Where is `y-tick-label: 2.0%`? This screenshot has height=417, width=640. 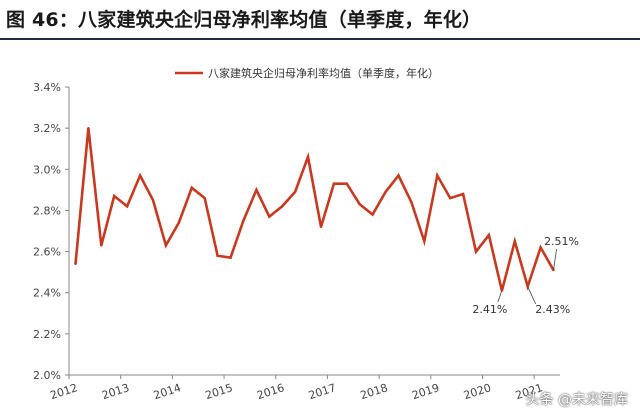
y-tick-label: 2.0% is located at coordinates (47, 375).